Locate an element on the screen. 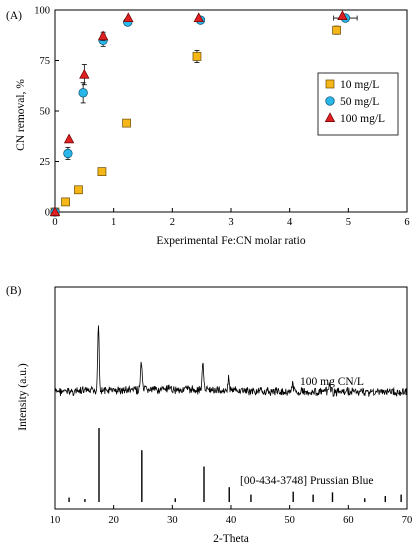  x-tick-label-a: 6 is located at coordinates (406, 222).